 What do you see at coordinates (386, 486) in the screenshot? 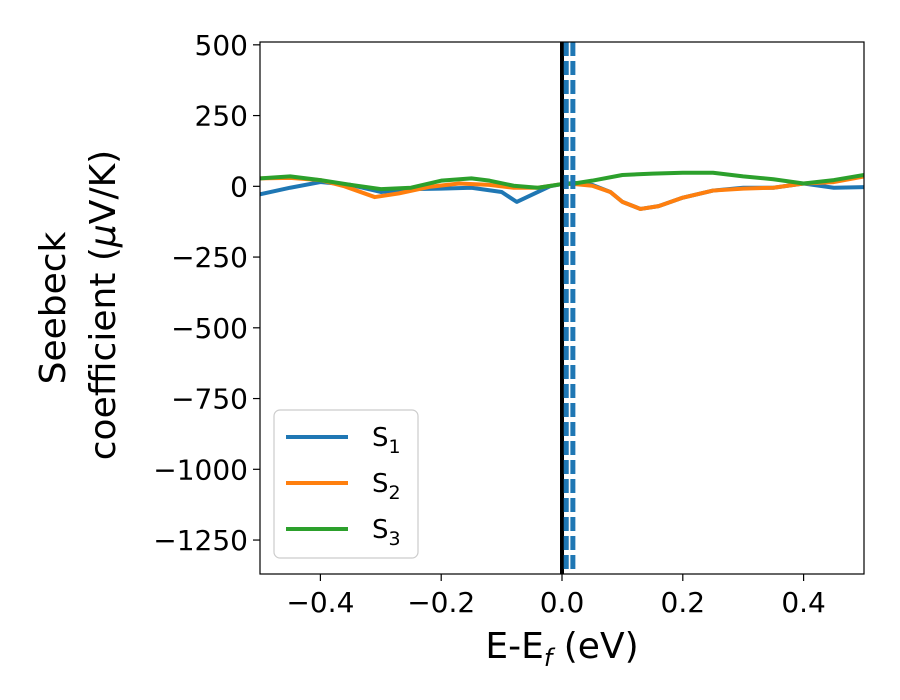
I see `legend-label-s2: S2` at bounding box center [386, 486].